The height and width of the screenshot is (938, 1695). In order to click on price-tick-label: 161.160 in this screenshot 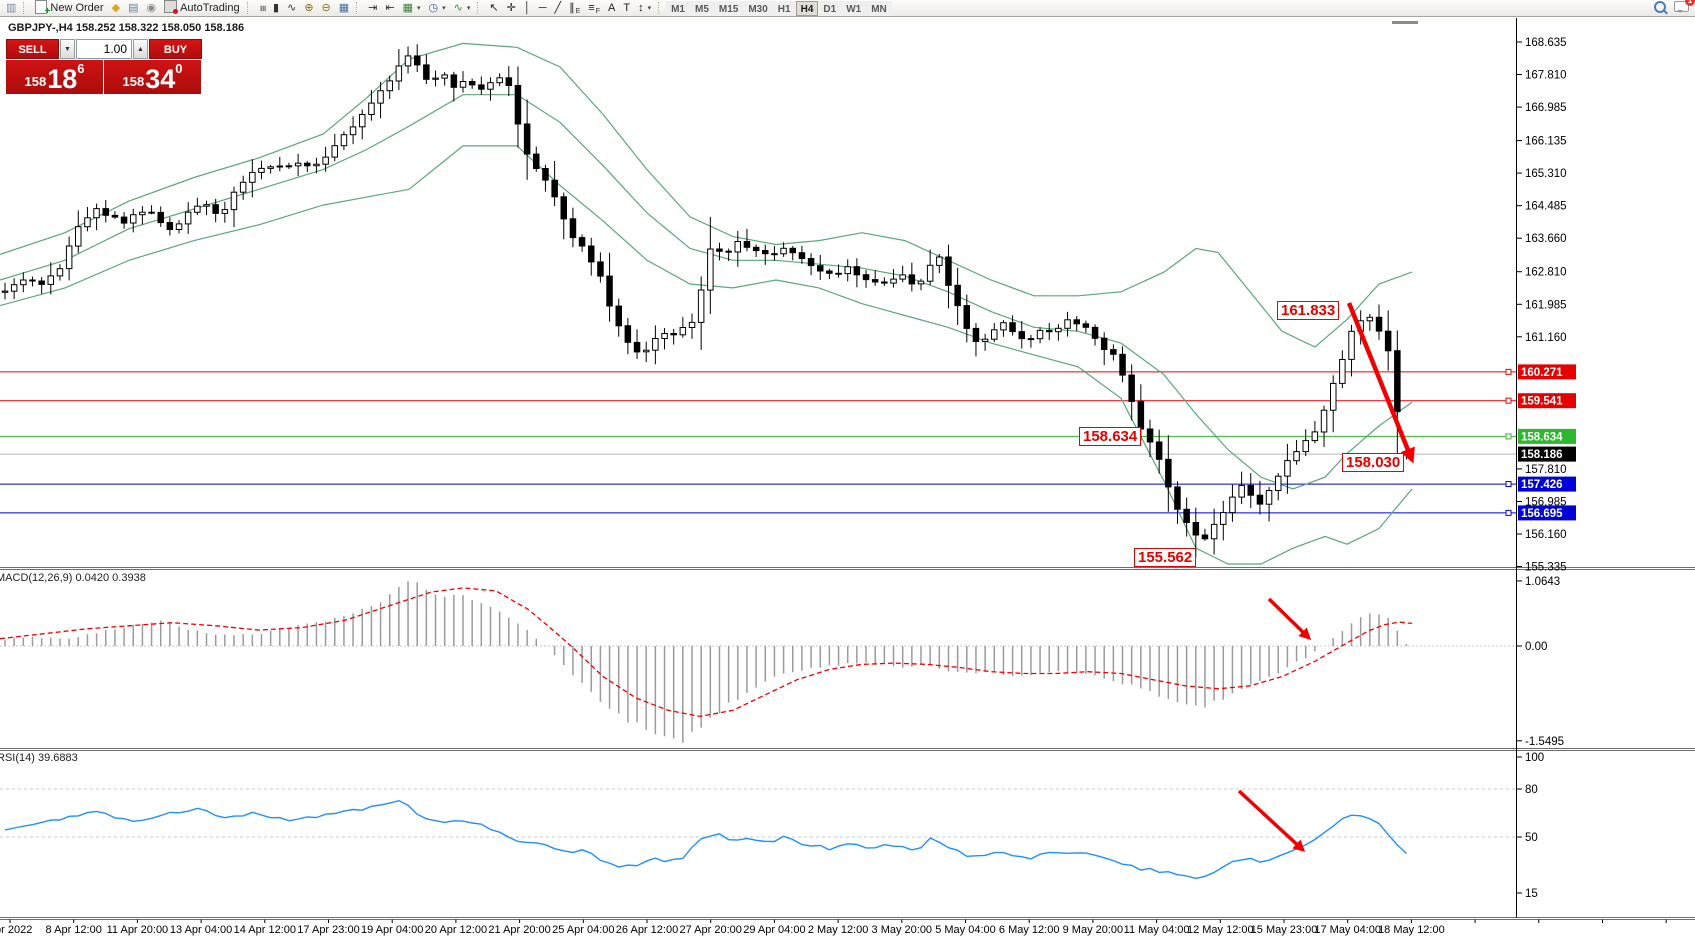, I will do `click(1546, 338)`.